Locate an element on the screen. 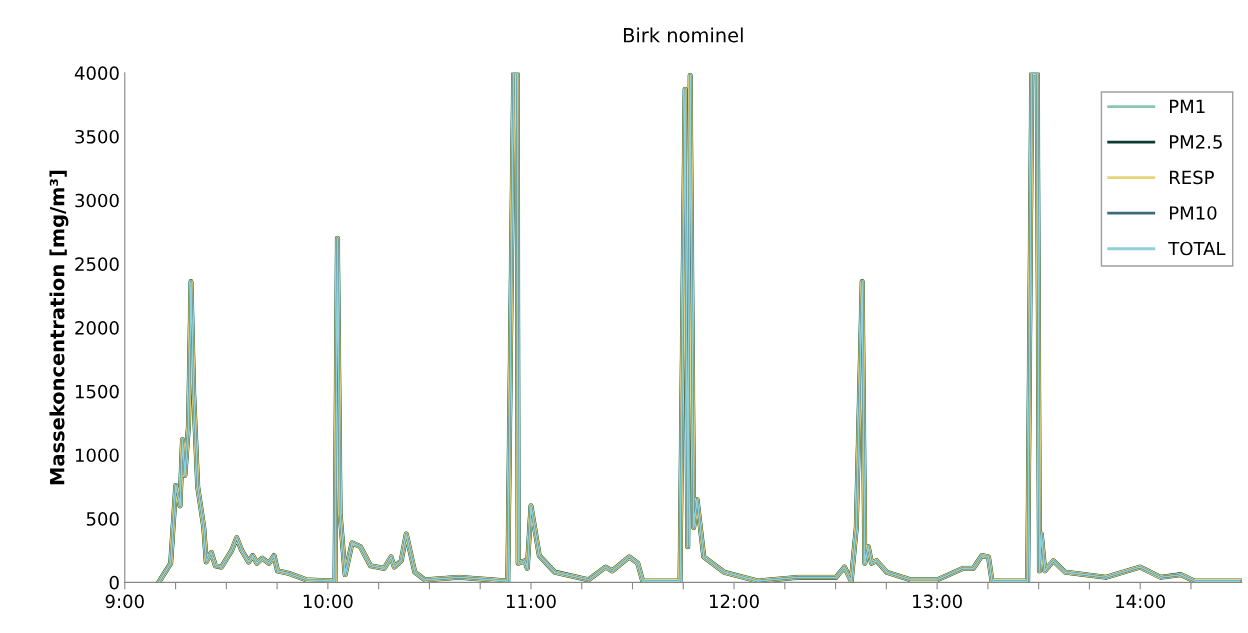  x-tick-label: 13:00 is located at coordinates (937, 601).